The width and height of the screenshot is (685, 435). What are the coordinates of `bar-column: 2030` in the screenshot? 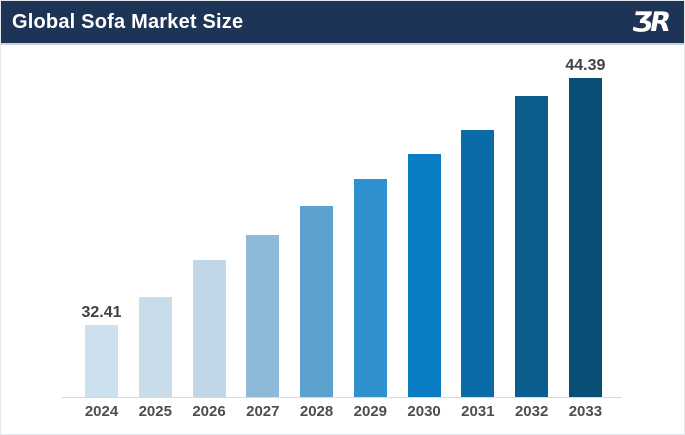 It's located at (424, 287).